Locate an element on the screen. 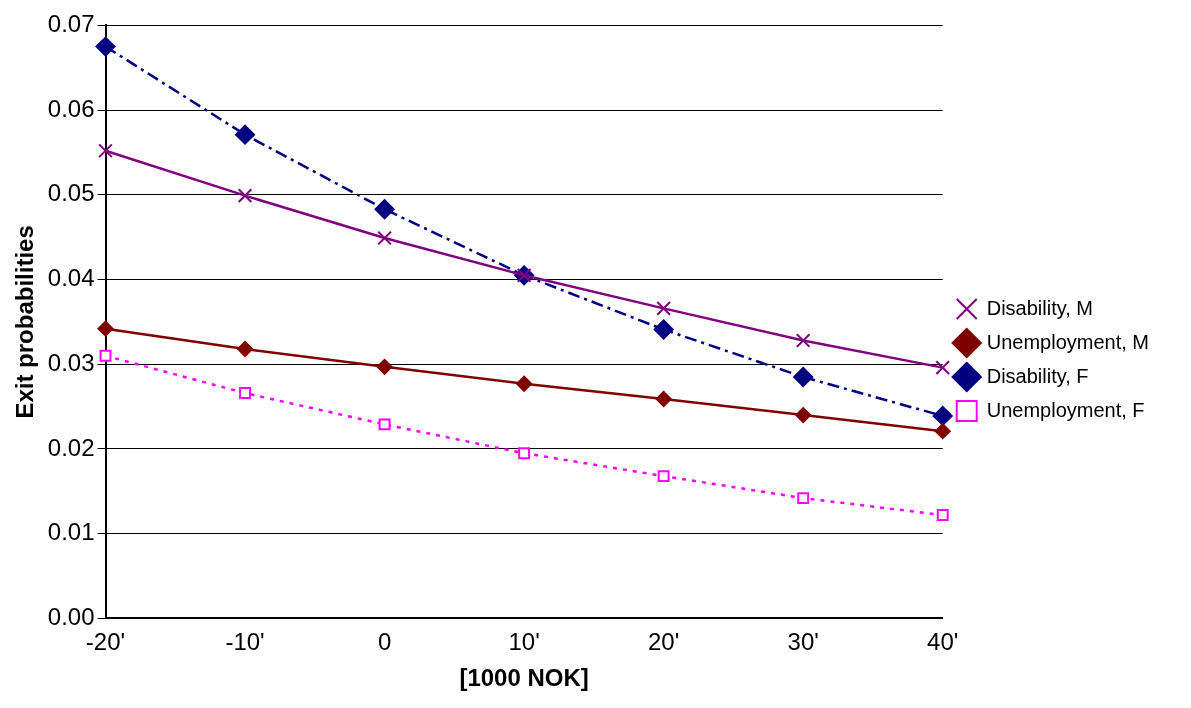  y-tick-label: 0.01 is located at coordinates (71, 532).